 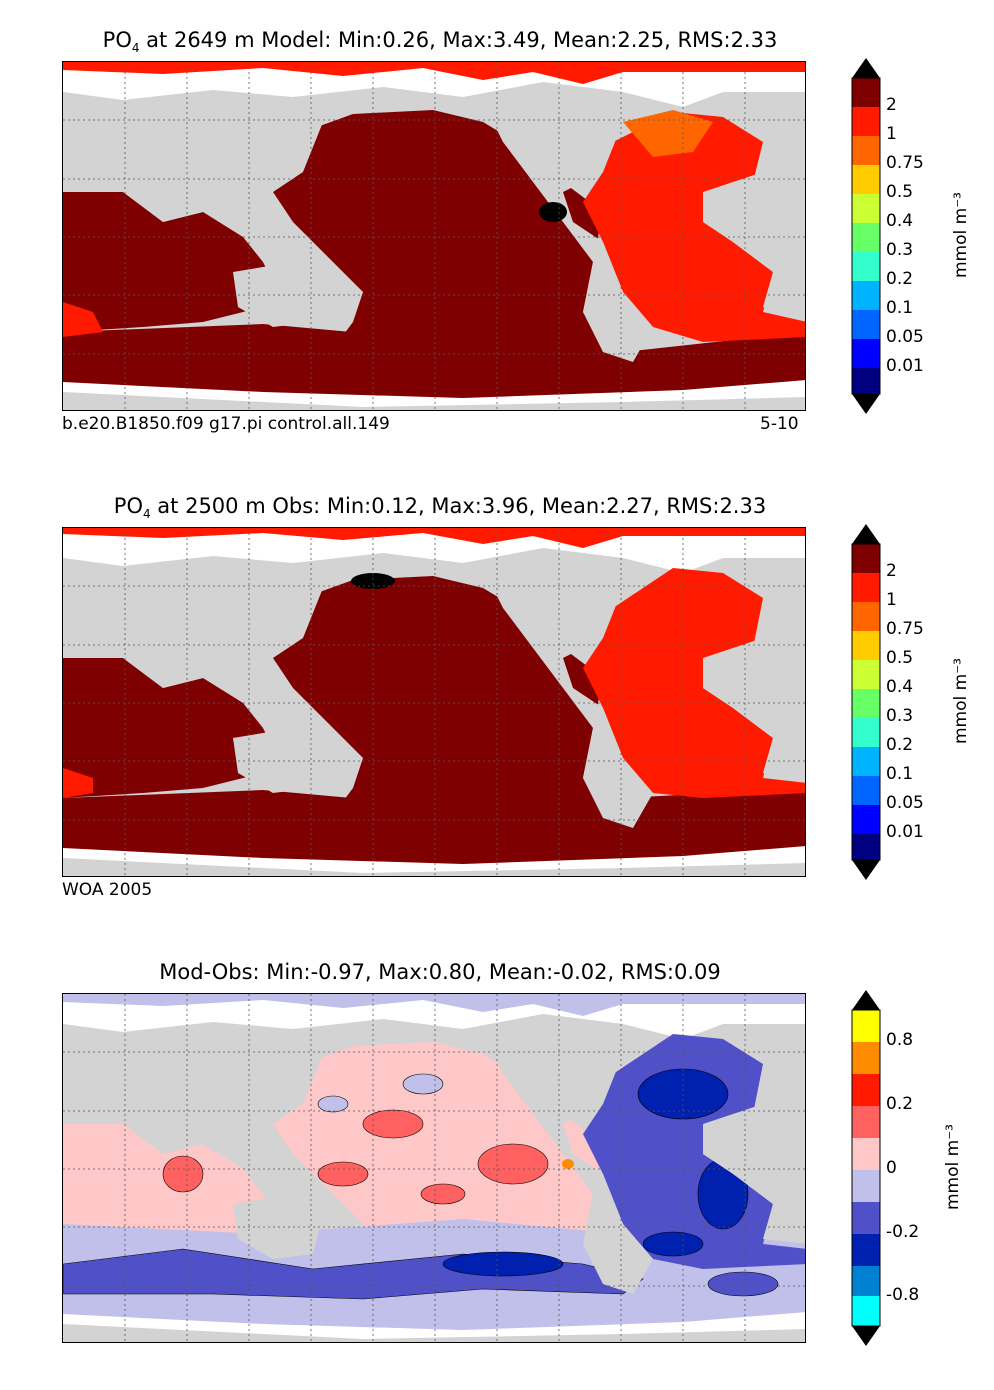 What do you see at coordinates (903, 1232) in the screenshot?
I see `cb-label: -0.2` at bounding box center [903, 1232].